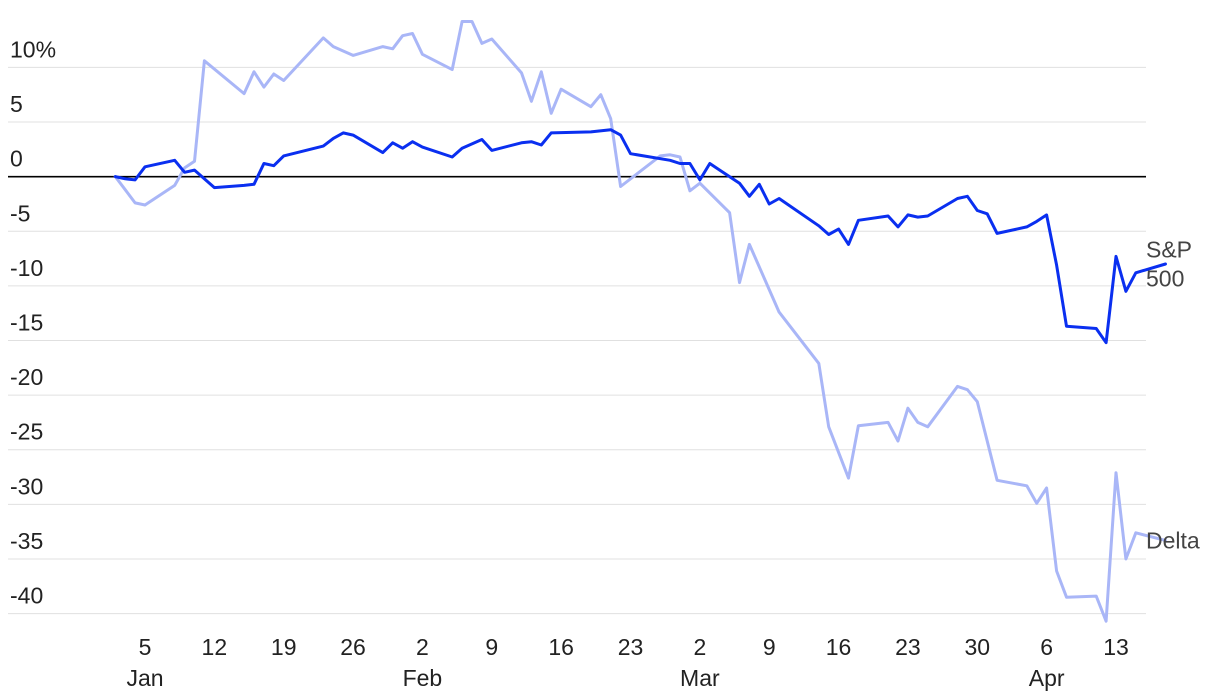 The height and width of the screenshot is (700, 1220). Describe the element at coordinates (26, 541) in the screenshot. I see `y-tick-label-9: -35` at that location.